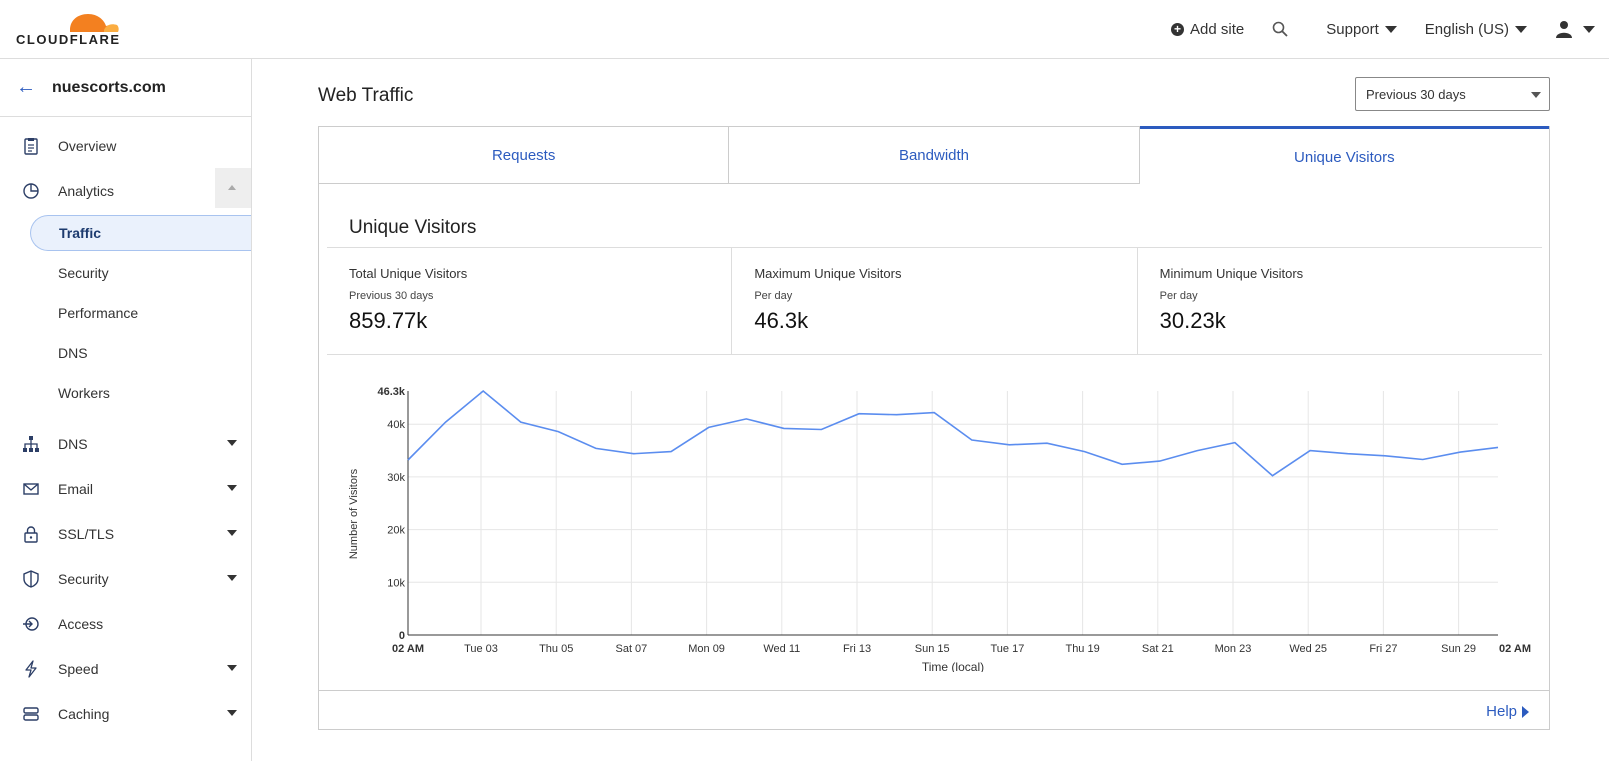  What do you see at coordinates (29, 191) in the screenshot?
I see `pie-chart-icon` at bounding box center [29, 191].